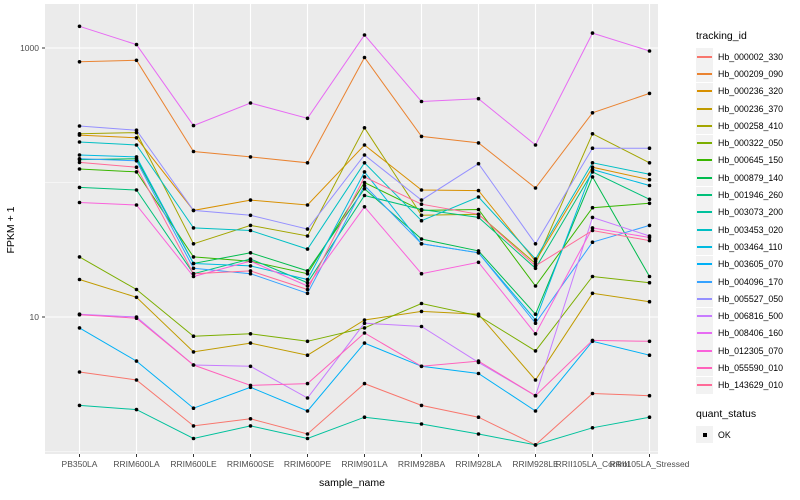  What do you see at coordinates (751, 316) in the screenshot?
I see `legend-item-label: Hb_006816_500` at bounding box center [751, 316].